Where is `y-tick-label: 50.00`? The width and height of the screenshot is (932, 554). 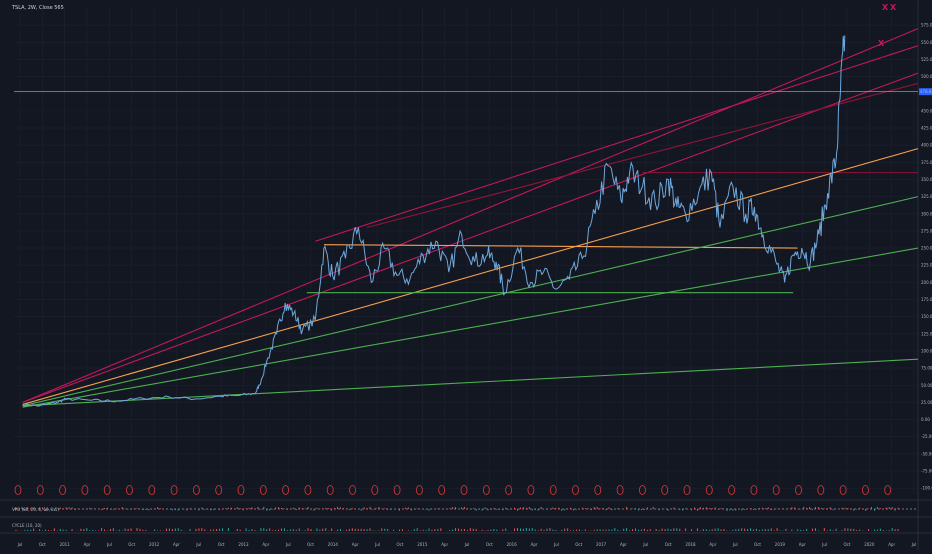
y-tick-label: 50.00 is located at coordinates (926, 385).